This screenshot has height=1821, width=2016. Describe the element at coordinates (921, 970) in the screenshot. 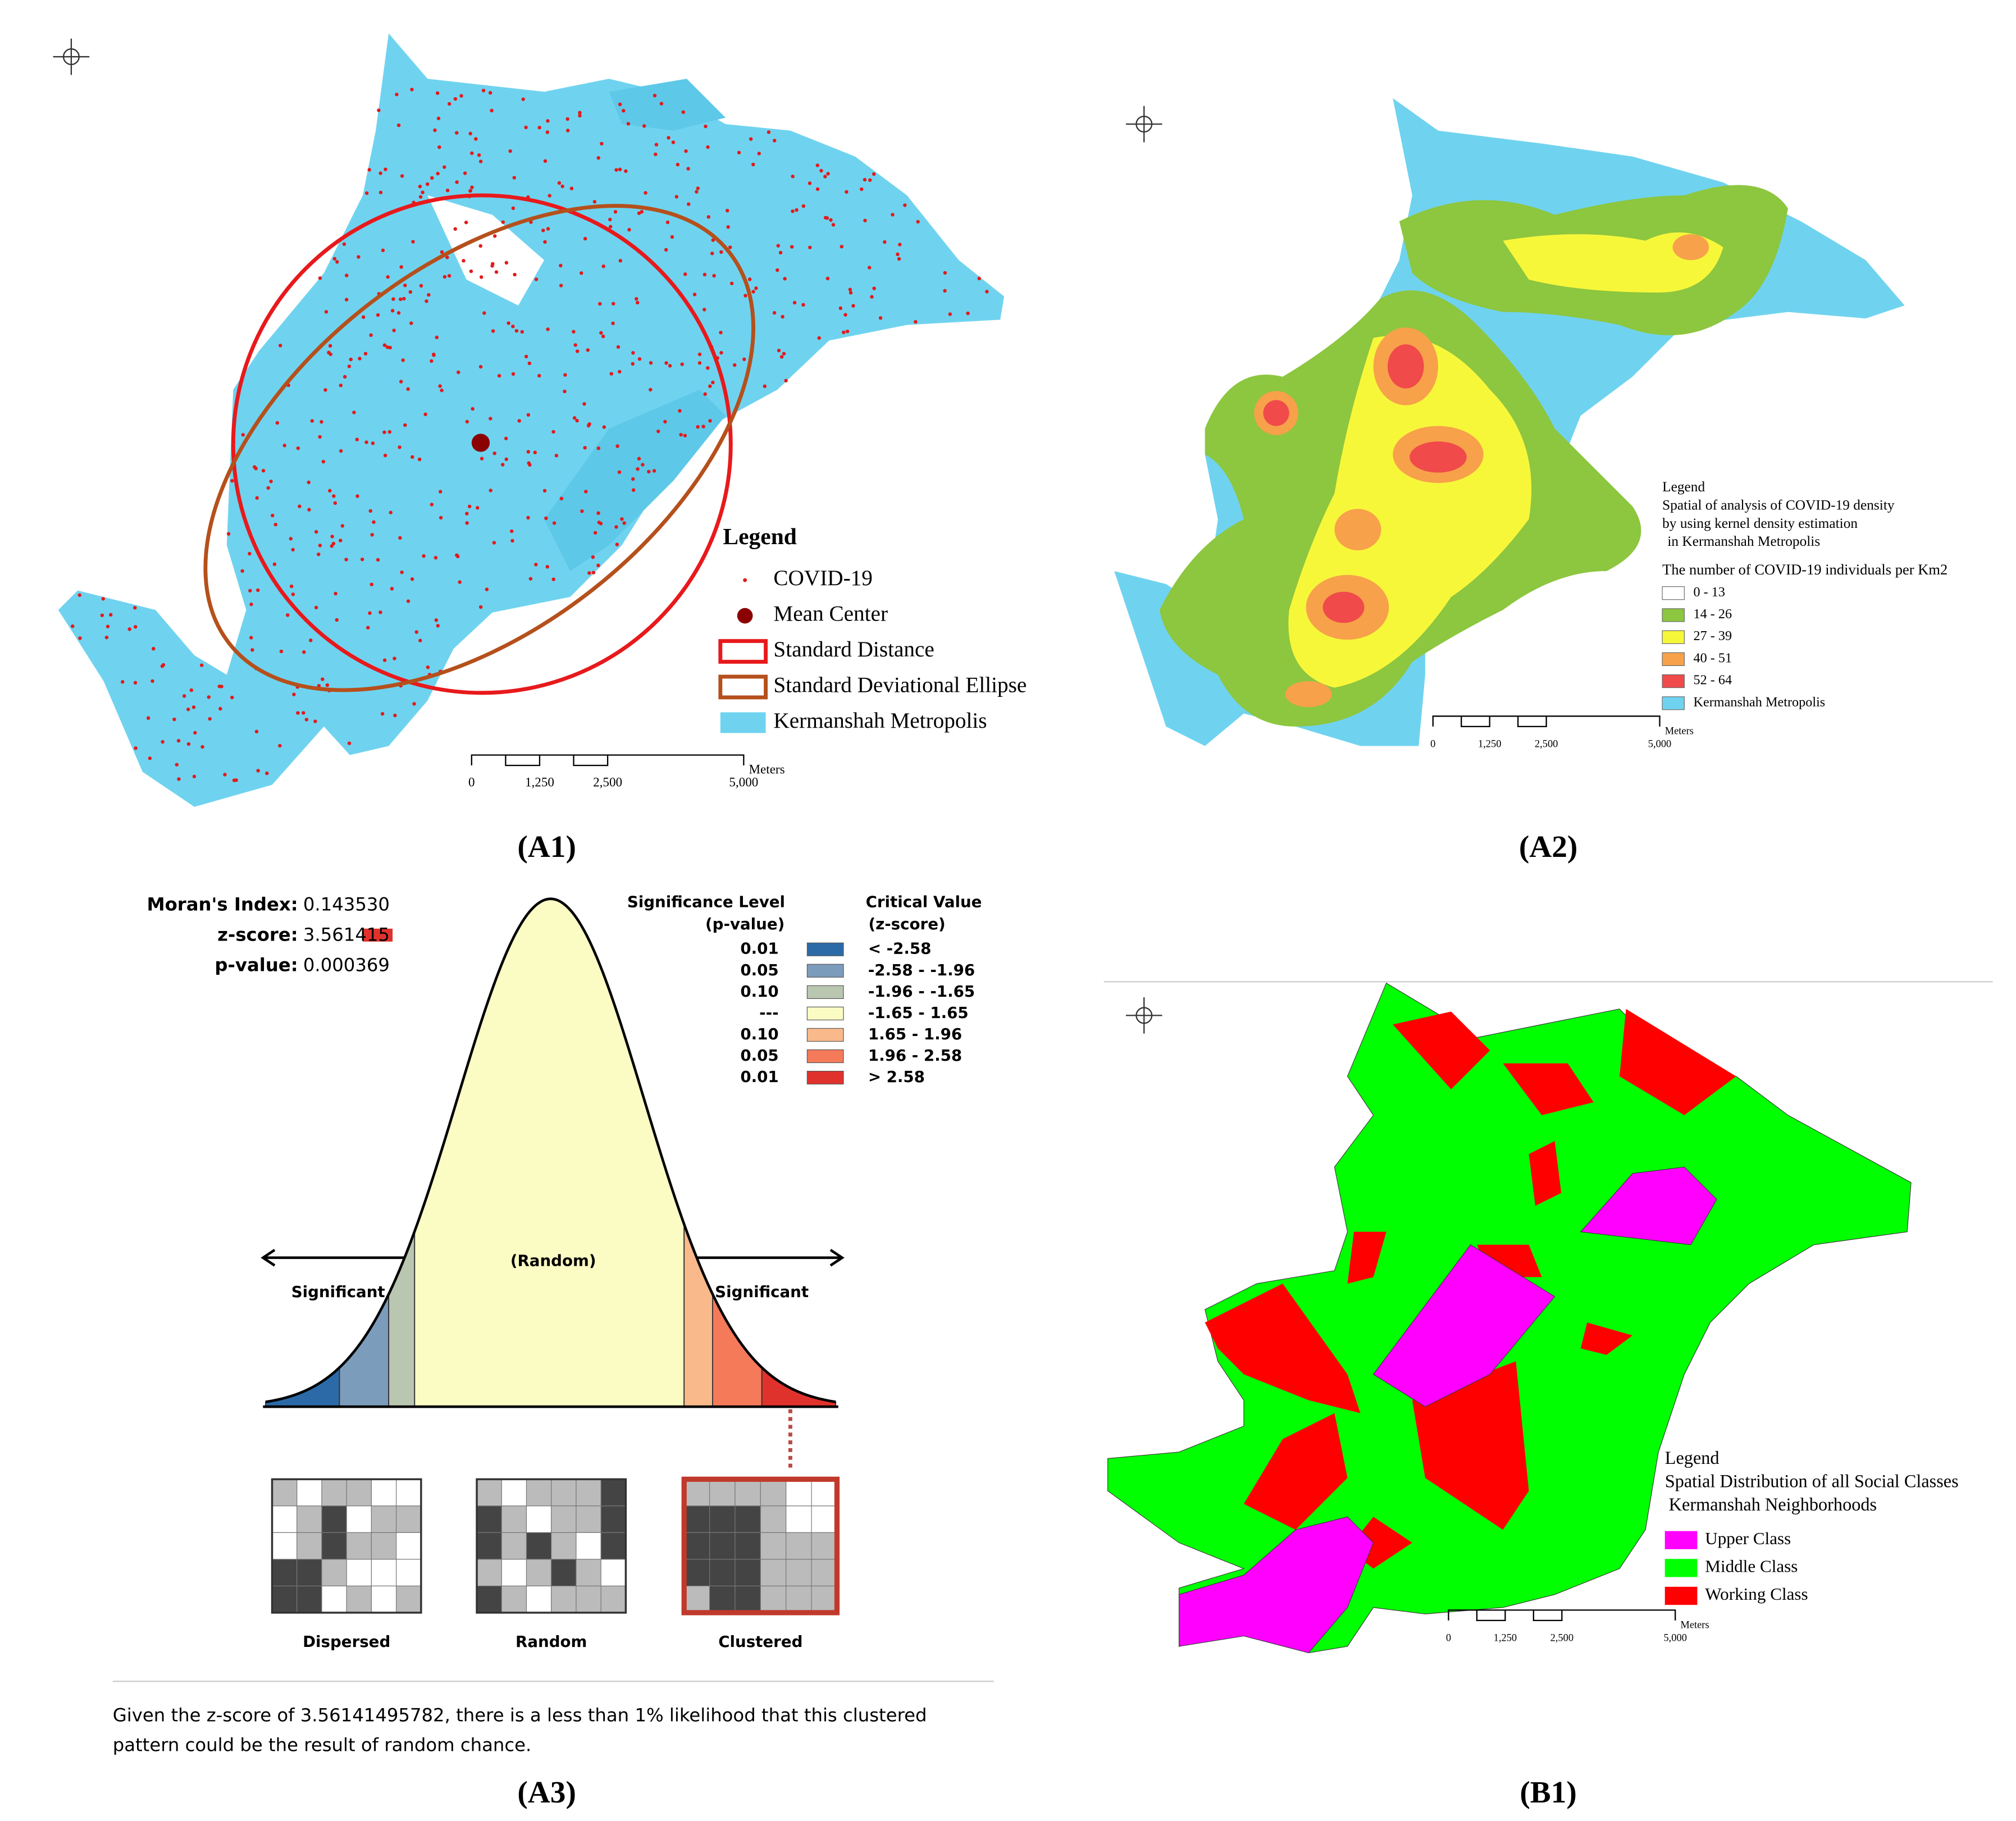

I see `z-range: -2.58 - -1.96` at that location.